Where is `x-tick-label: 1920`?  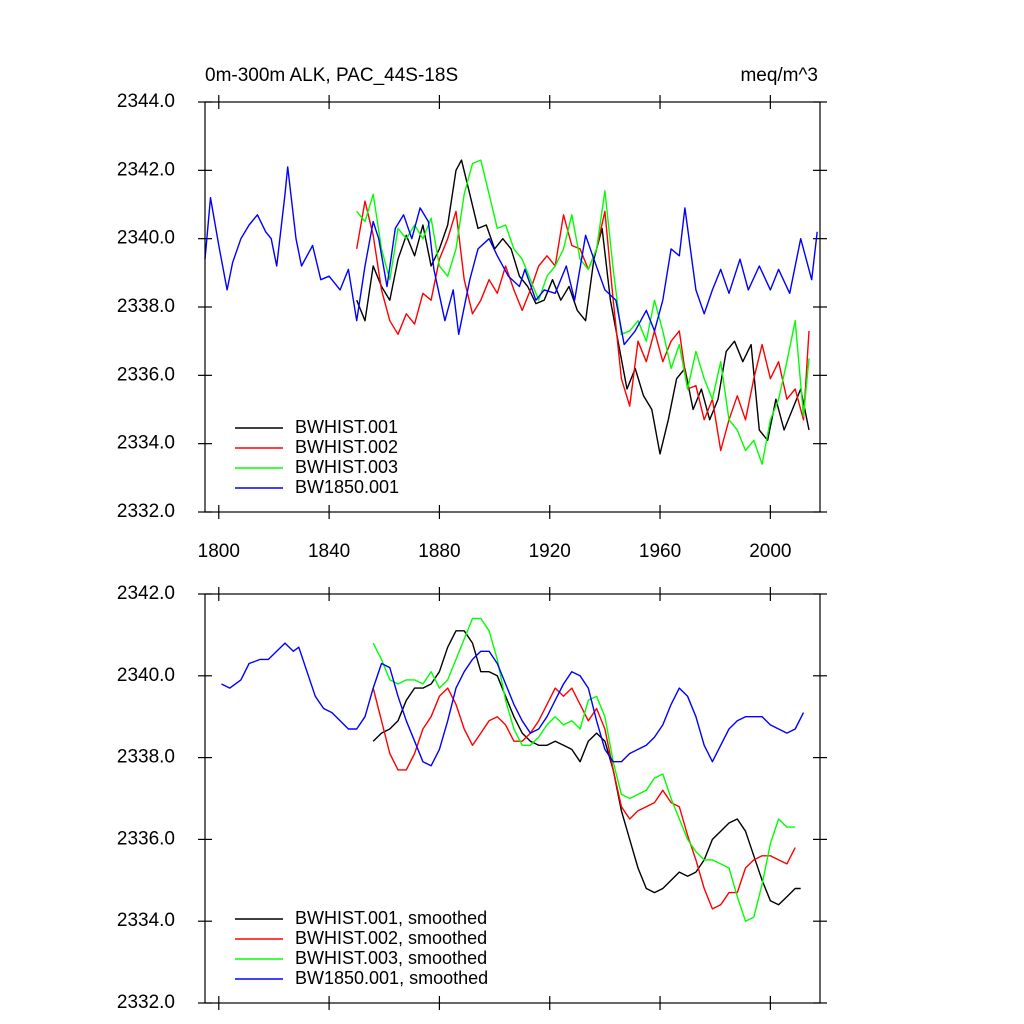 x-tick-label: 1920 is located at coordinates (550, 551).